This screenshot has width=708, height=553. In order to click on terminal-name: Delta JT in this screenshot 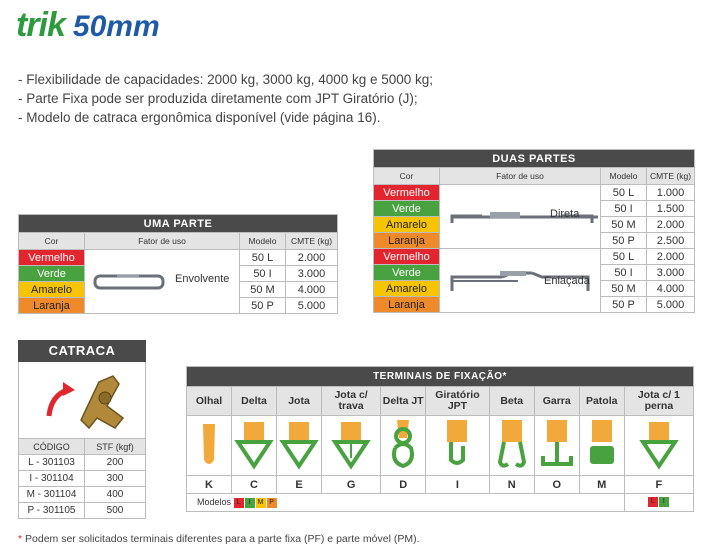, I will do `click(403, 401)`.